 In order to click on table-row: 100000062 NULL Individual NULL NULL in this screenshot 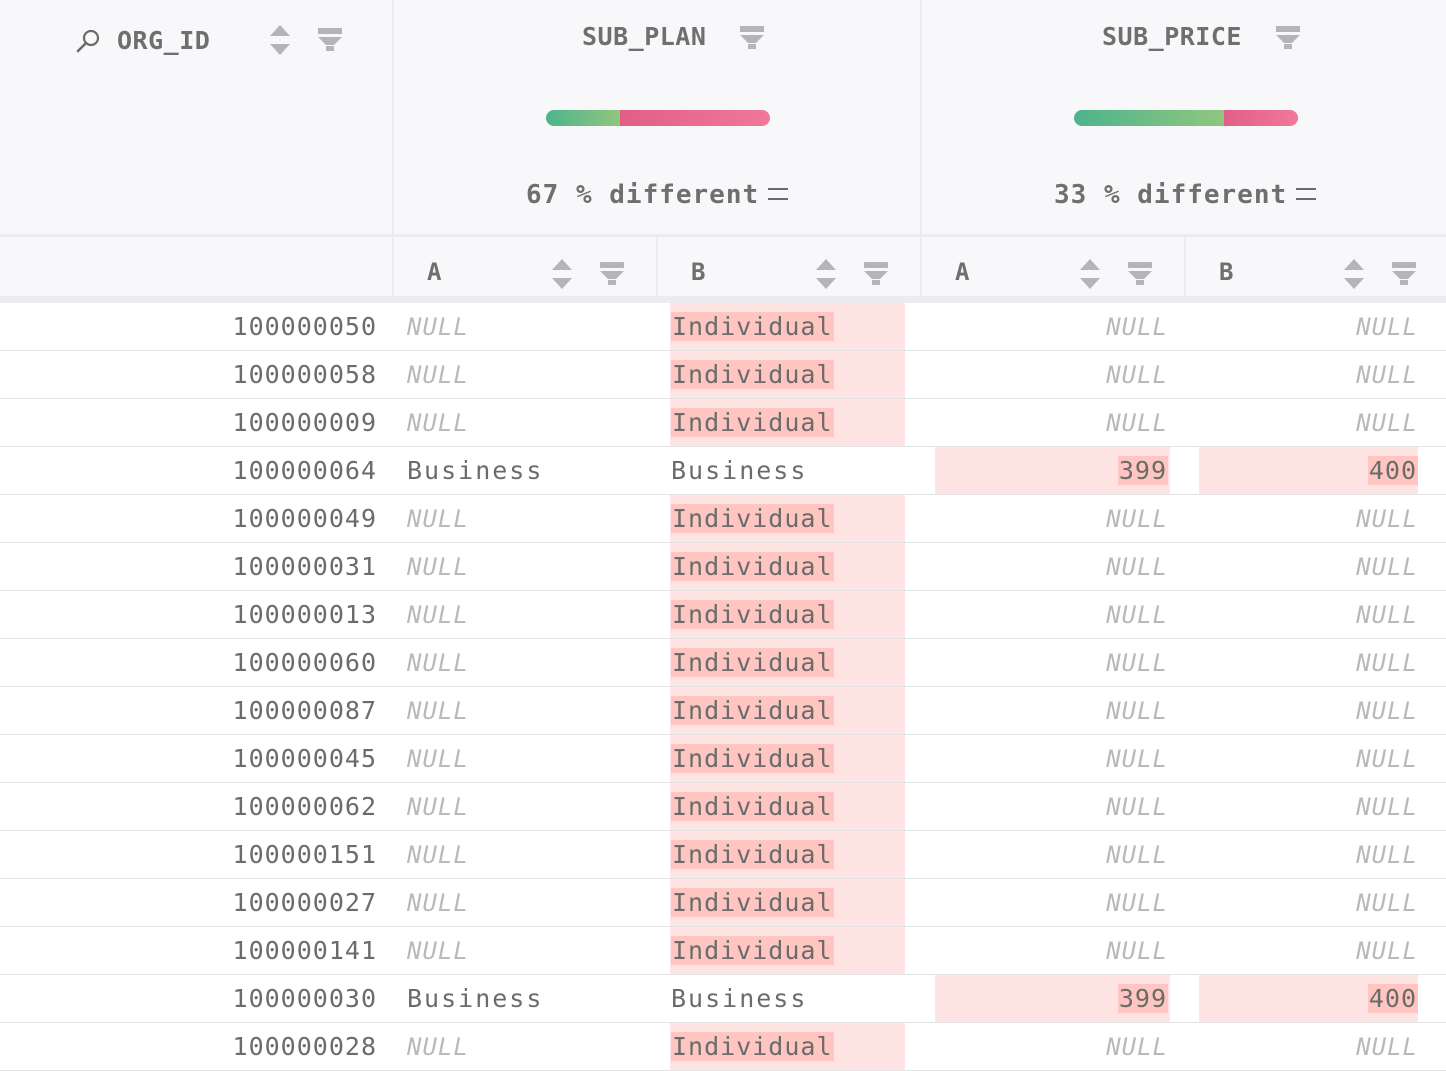, I will do `click(723, 807)`.